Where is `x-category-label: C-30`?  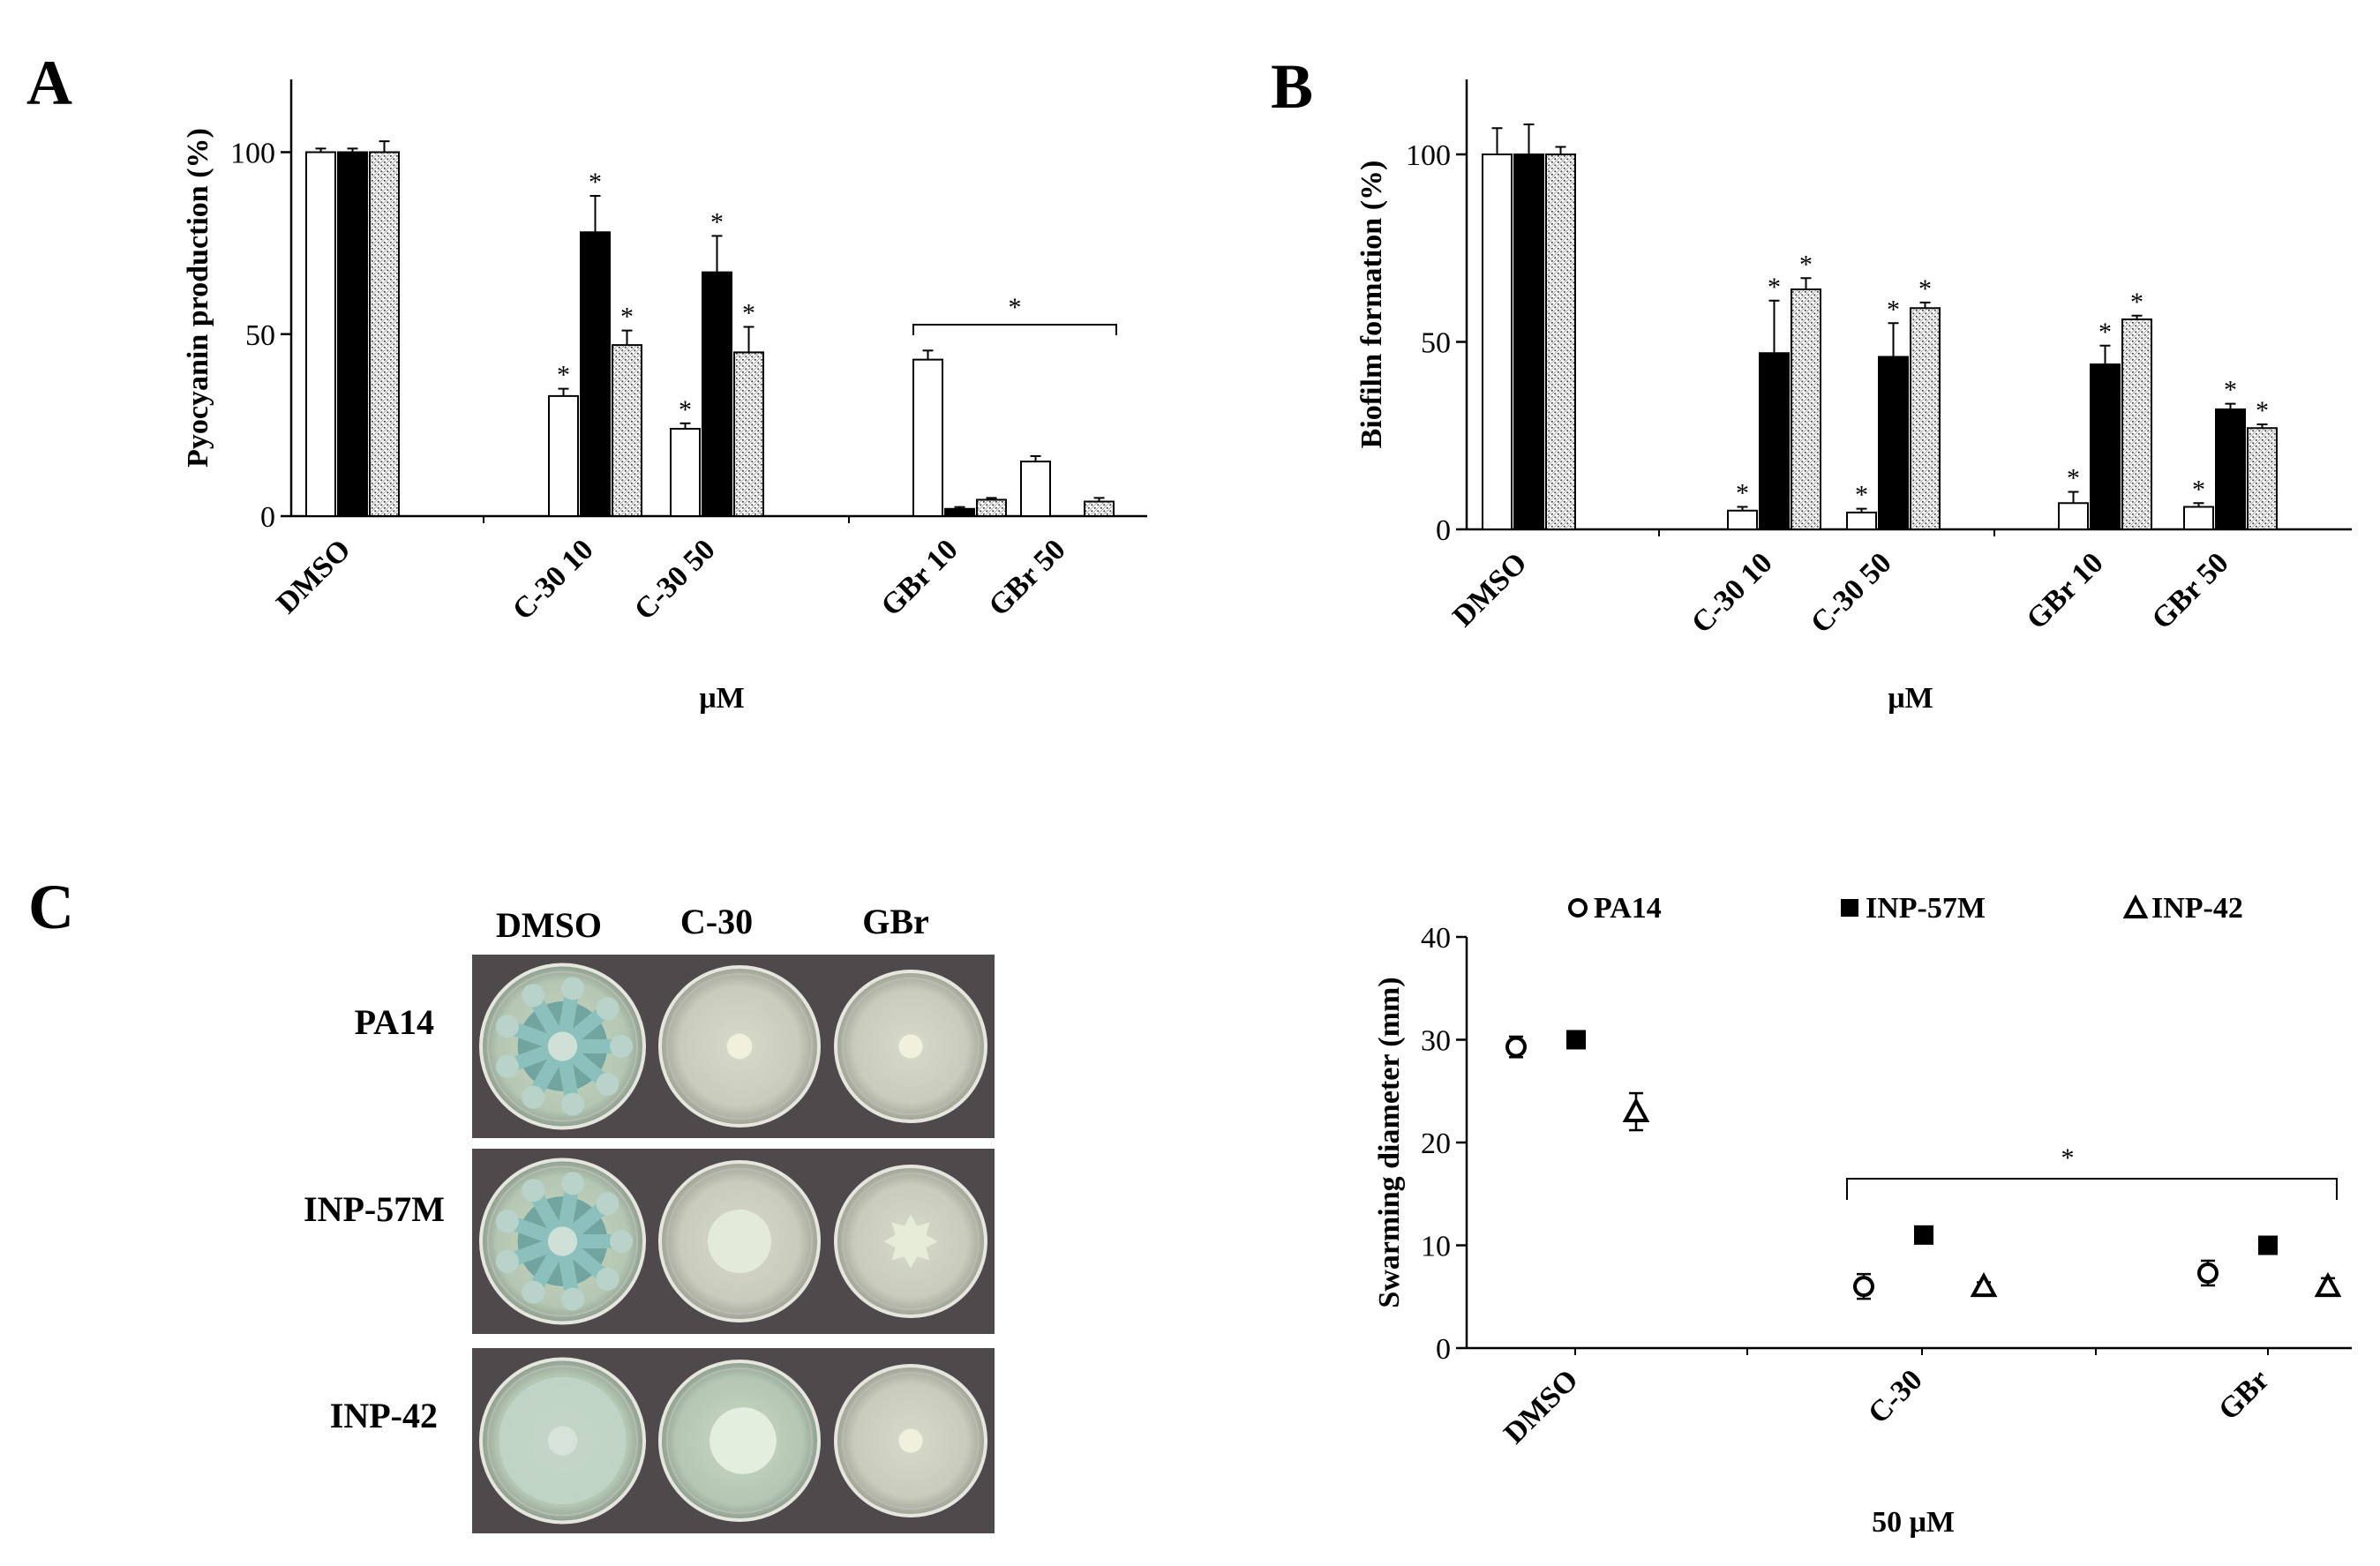
x-category-label: C-30 is located at coordinates (1895, 1396).